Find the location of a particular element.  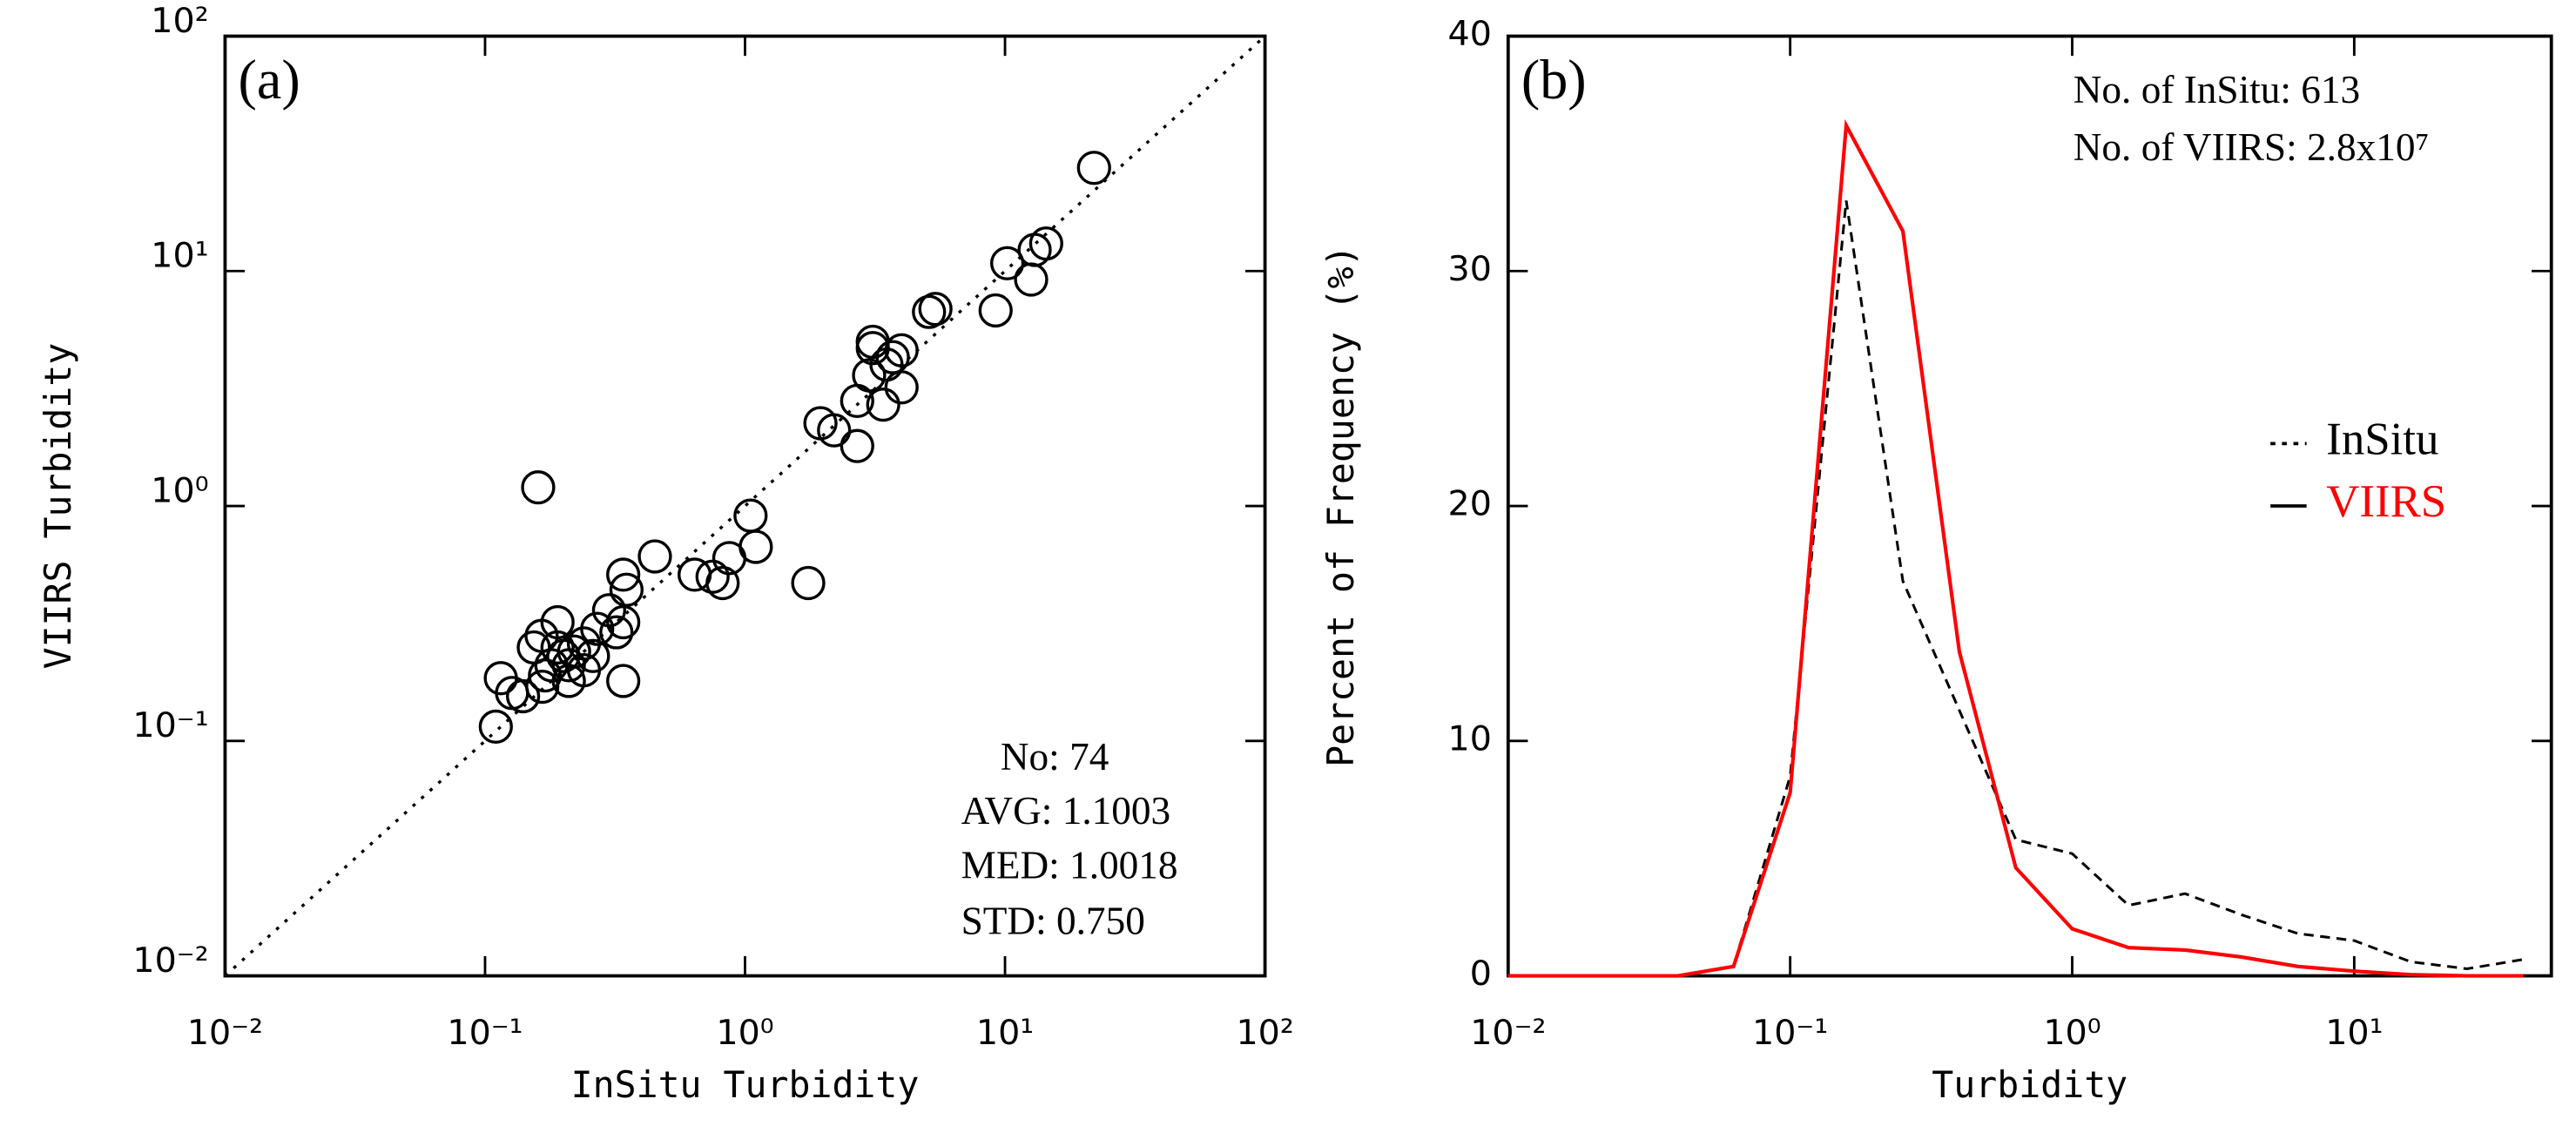

y-tick-label: 10⁻¹ is located at coordinates (170, 725).